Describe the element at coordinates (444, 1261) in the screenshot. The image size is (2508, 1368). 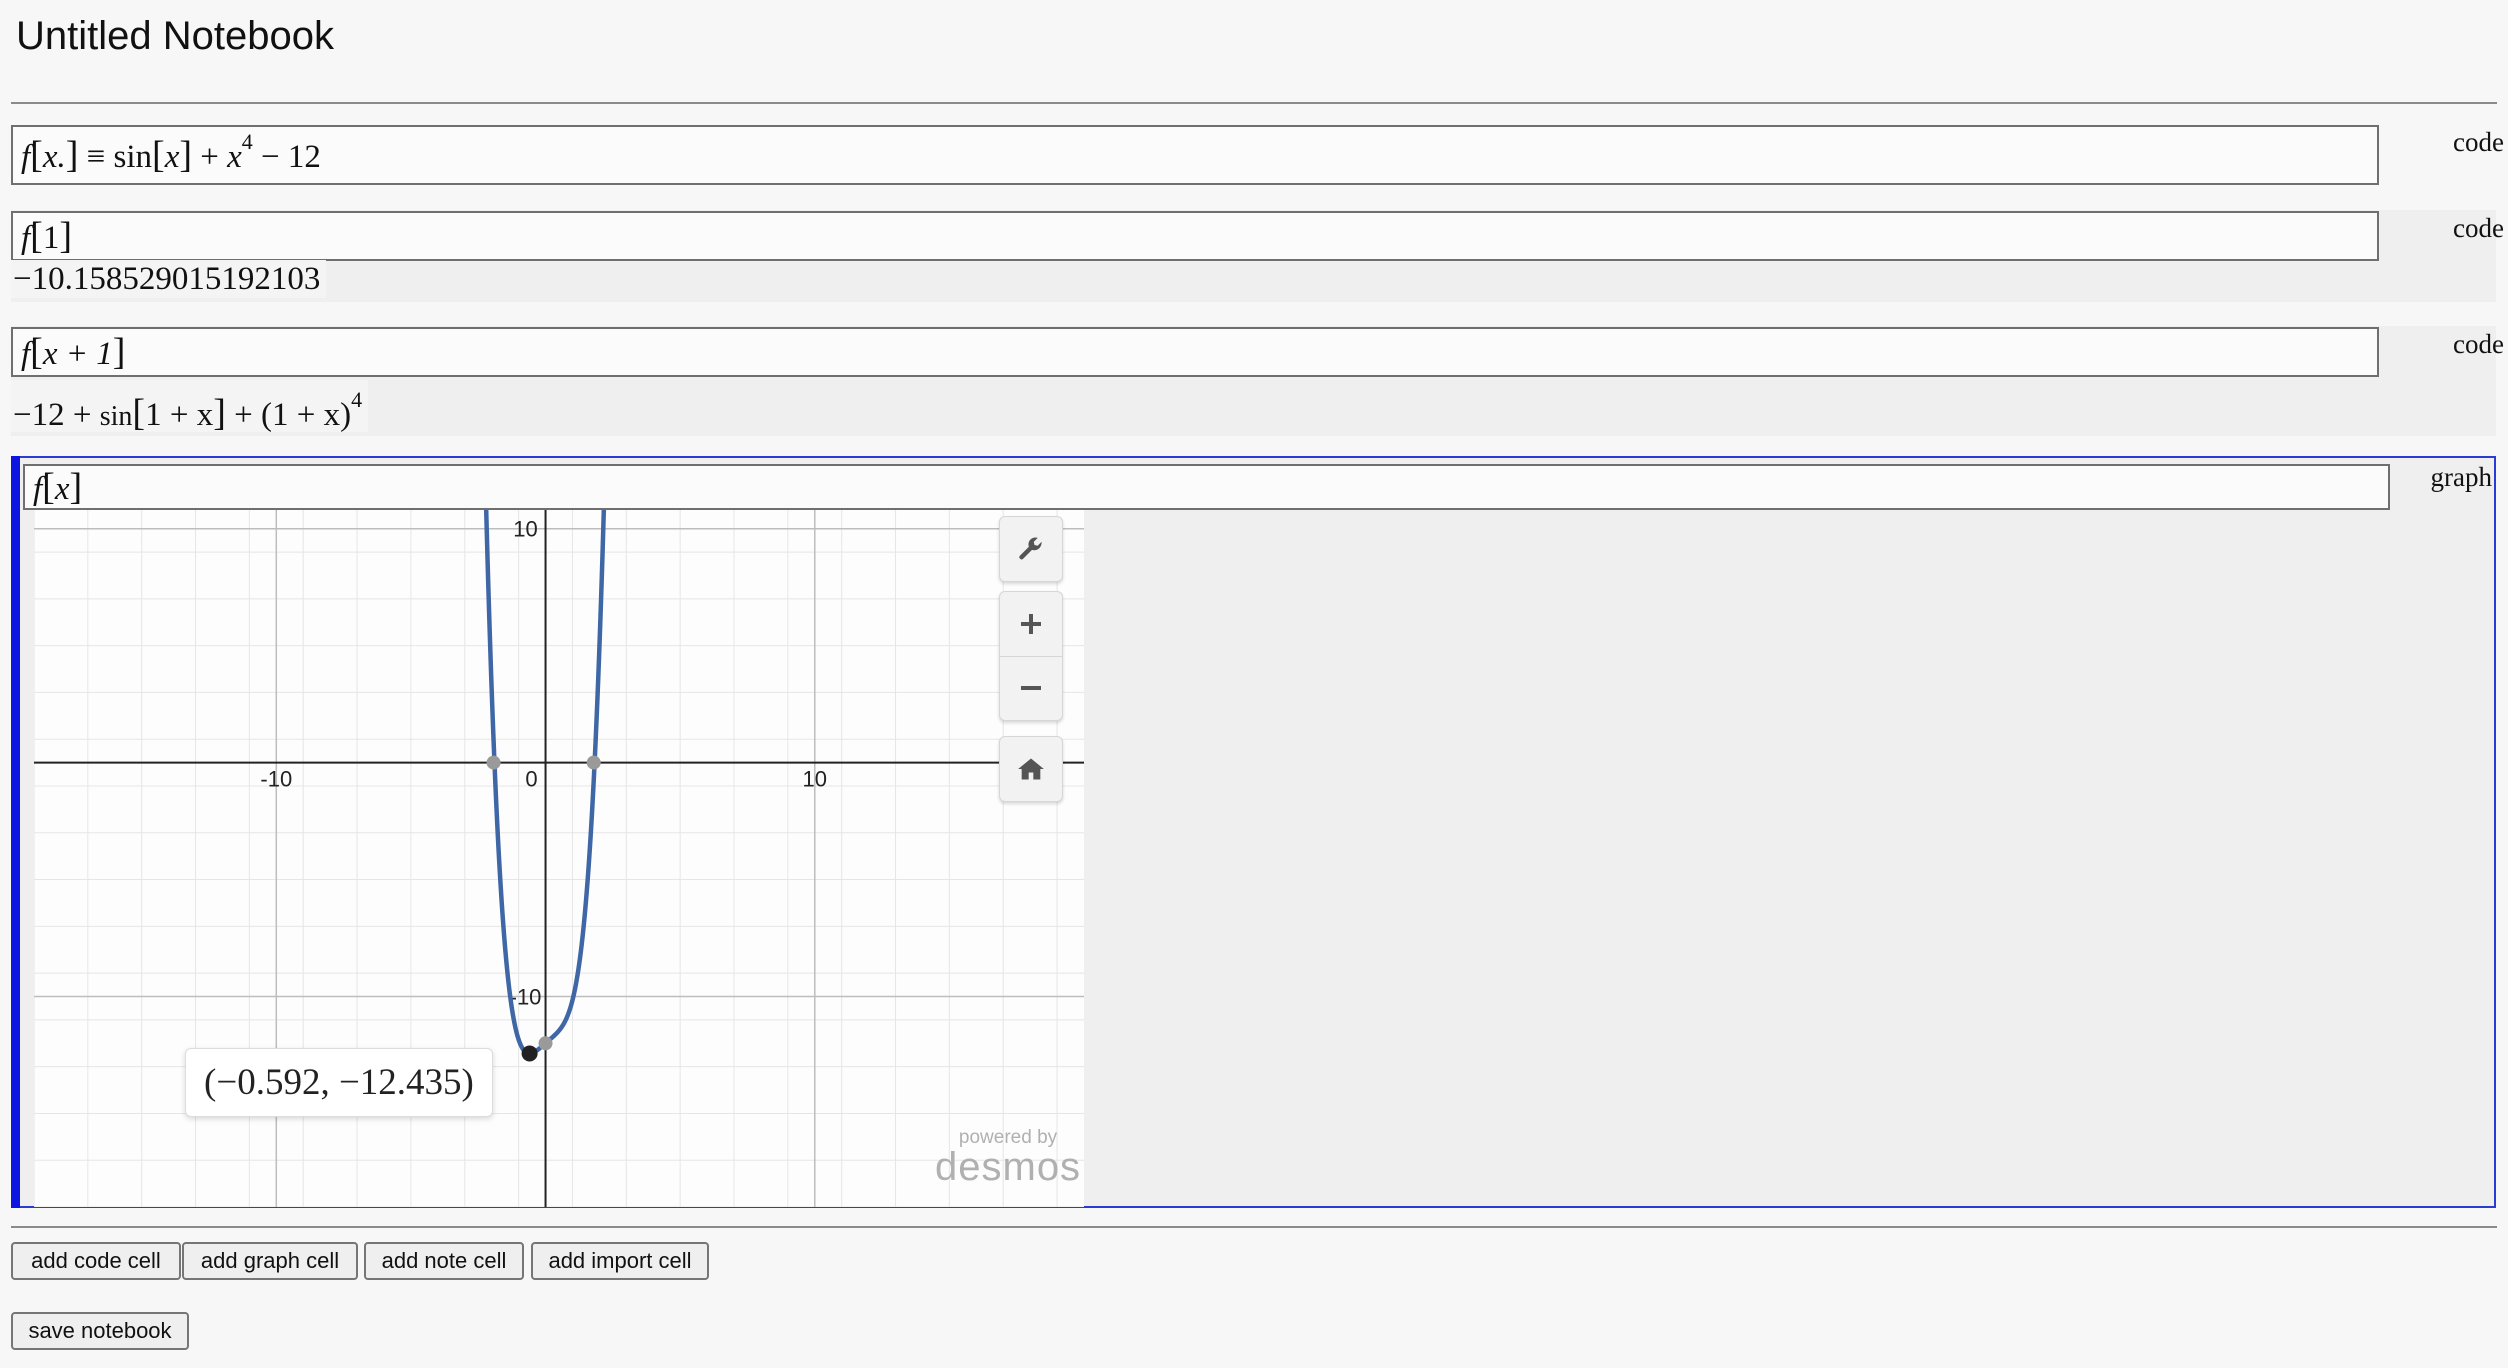
I see `add-note-cell-button: add note cell` at that location.